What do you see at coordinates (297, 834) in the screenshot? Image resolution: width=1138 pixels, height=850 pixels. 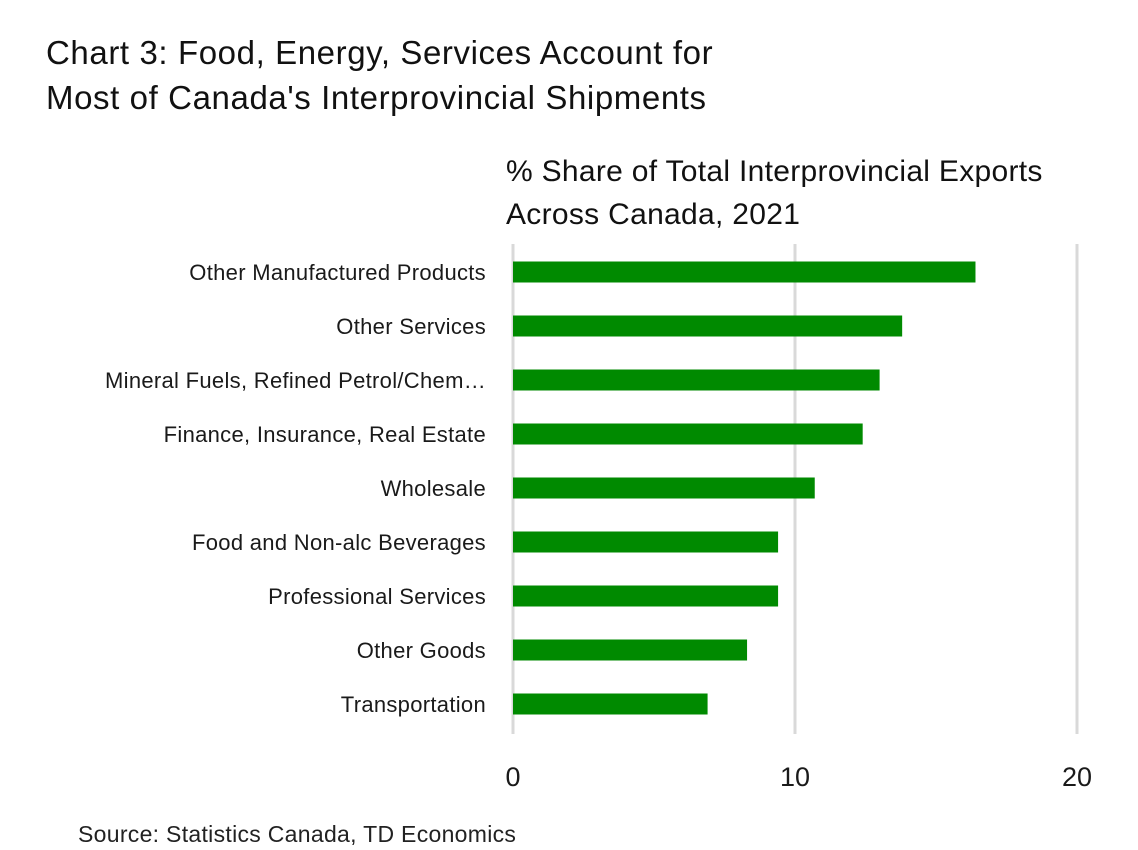 I see `source-note: Source: Statistics Canada, TD Economics` at bounding box center [297, 834].